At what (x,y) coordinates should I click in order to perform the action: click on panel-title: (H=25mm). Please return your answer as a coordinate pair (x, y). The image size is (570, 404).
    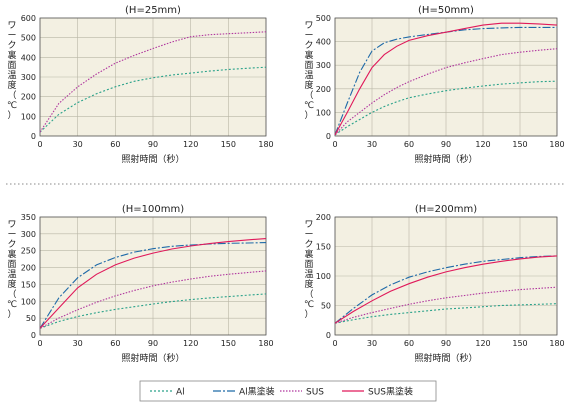
    Looking at the image, I should click on (153, 10).